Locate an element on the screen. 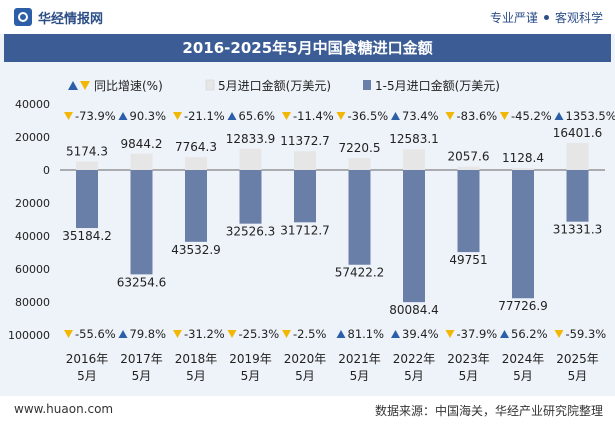 This screenshot has width=615, height=427. value-label-cumulative: 43532.9 is located at coordinates (196, 250).